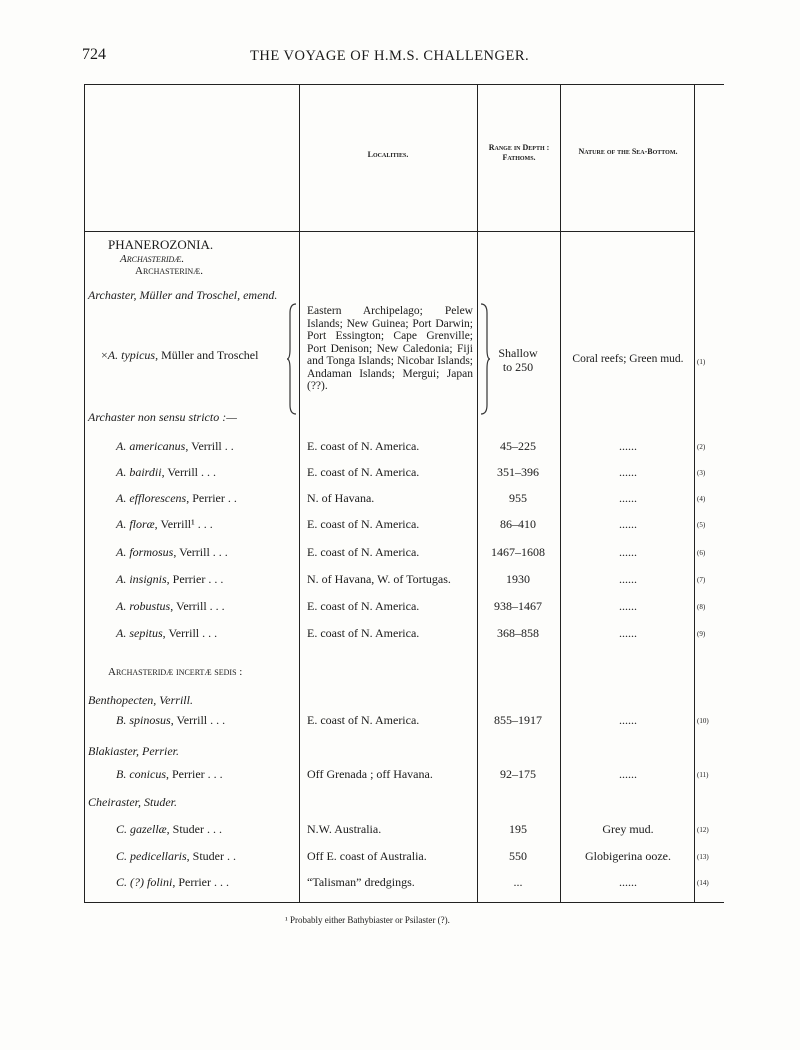 This screenshot has width=800, height=1050. What do you see at coordinates (518, 774) in the screenshot?
I see `depth-range: 92–175` at bounding box center [518, 774].